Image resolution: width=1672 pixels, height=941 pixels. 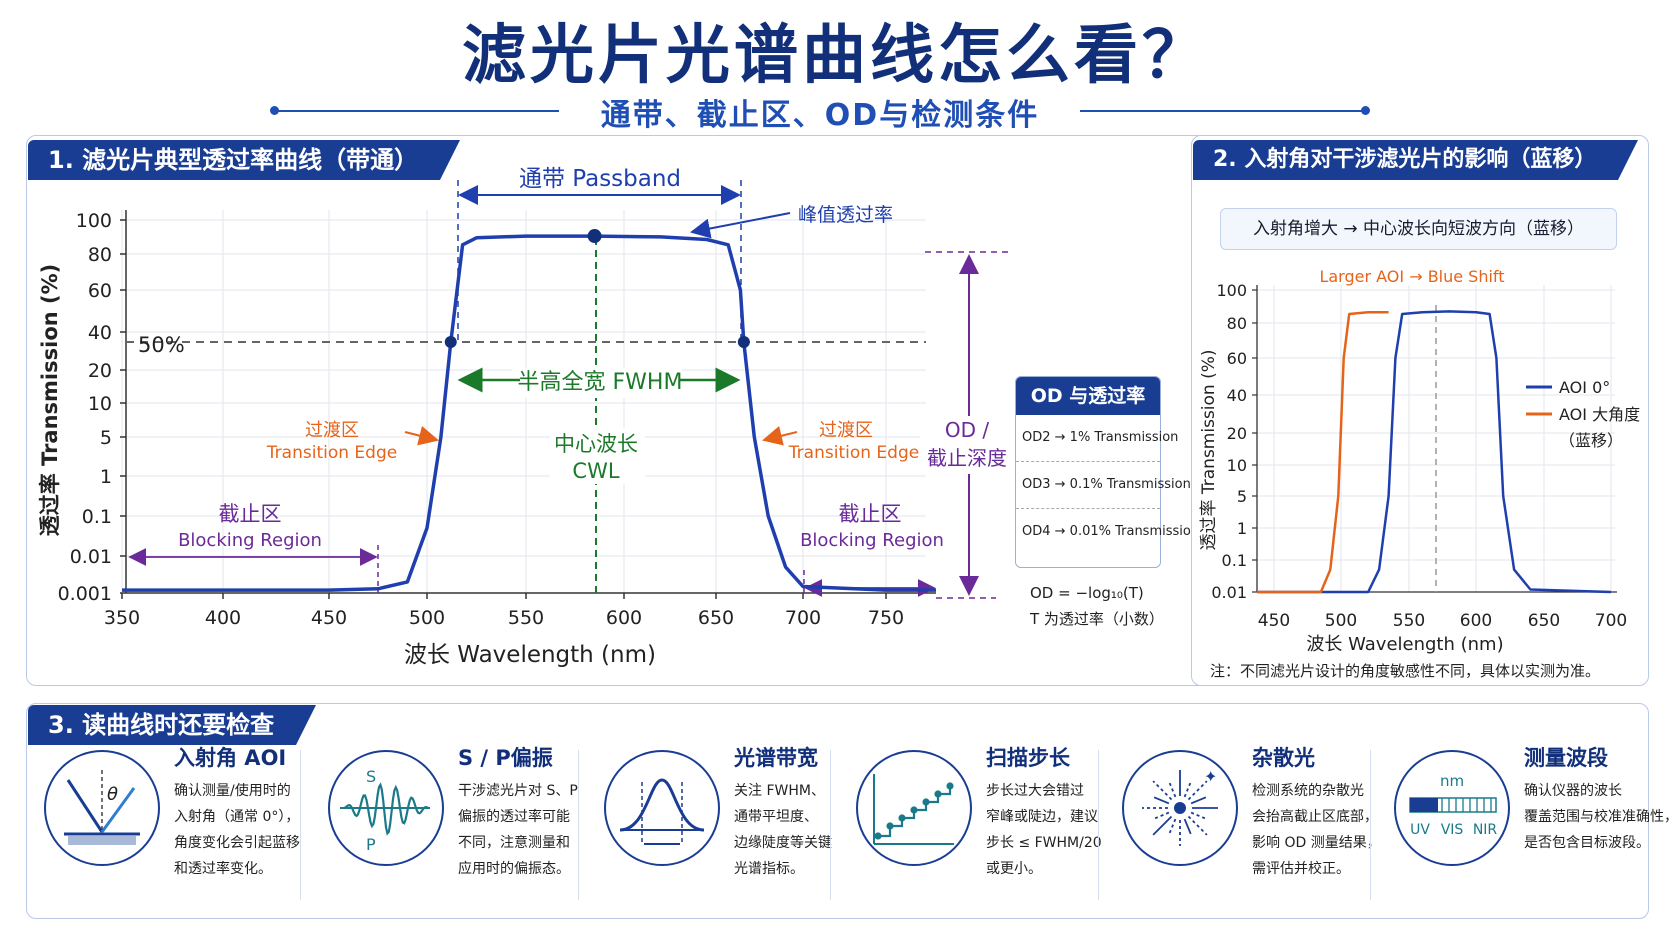 What do you see at coordinates (1316, 830) in the screenshot?
I see `check-item-body: 检测系统的杂散光 会抬高截止区底部， 影响 OD 测量结果， 需评估并校正。` at bounding box center [1316, 830].